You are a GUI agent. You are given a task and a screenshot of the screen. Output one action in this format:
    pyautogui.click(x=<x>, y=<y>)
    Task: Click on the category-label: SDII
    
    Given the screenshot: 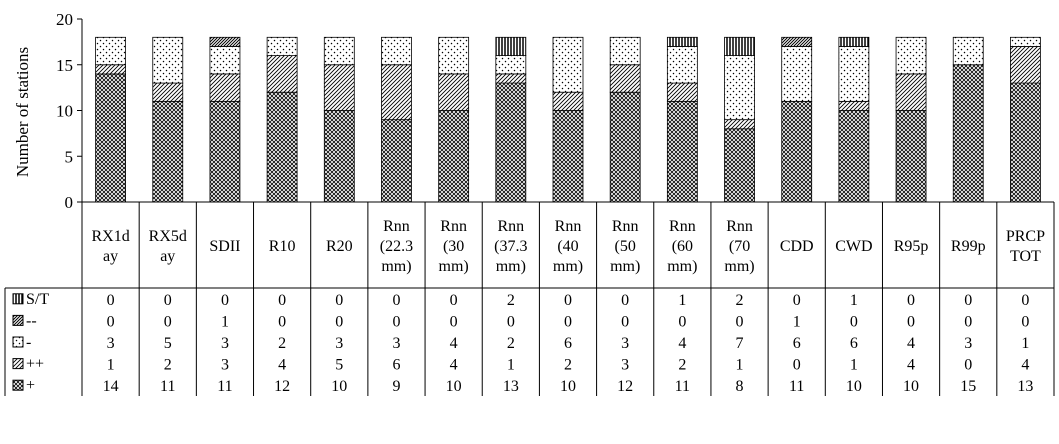 What is the action you would take?
    pyautogui.click(x=224, y=246)
    